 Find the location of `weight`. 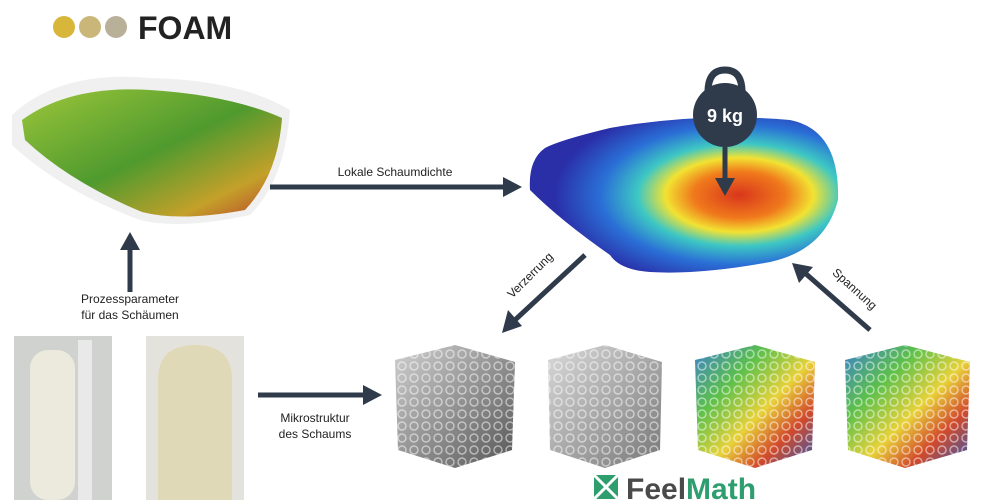

weight is located at coordinates (725, 115).